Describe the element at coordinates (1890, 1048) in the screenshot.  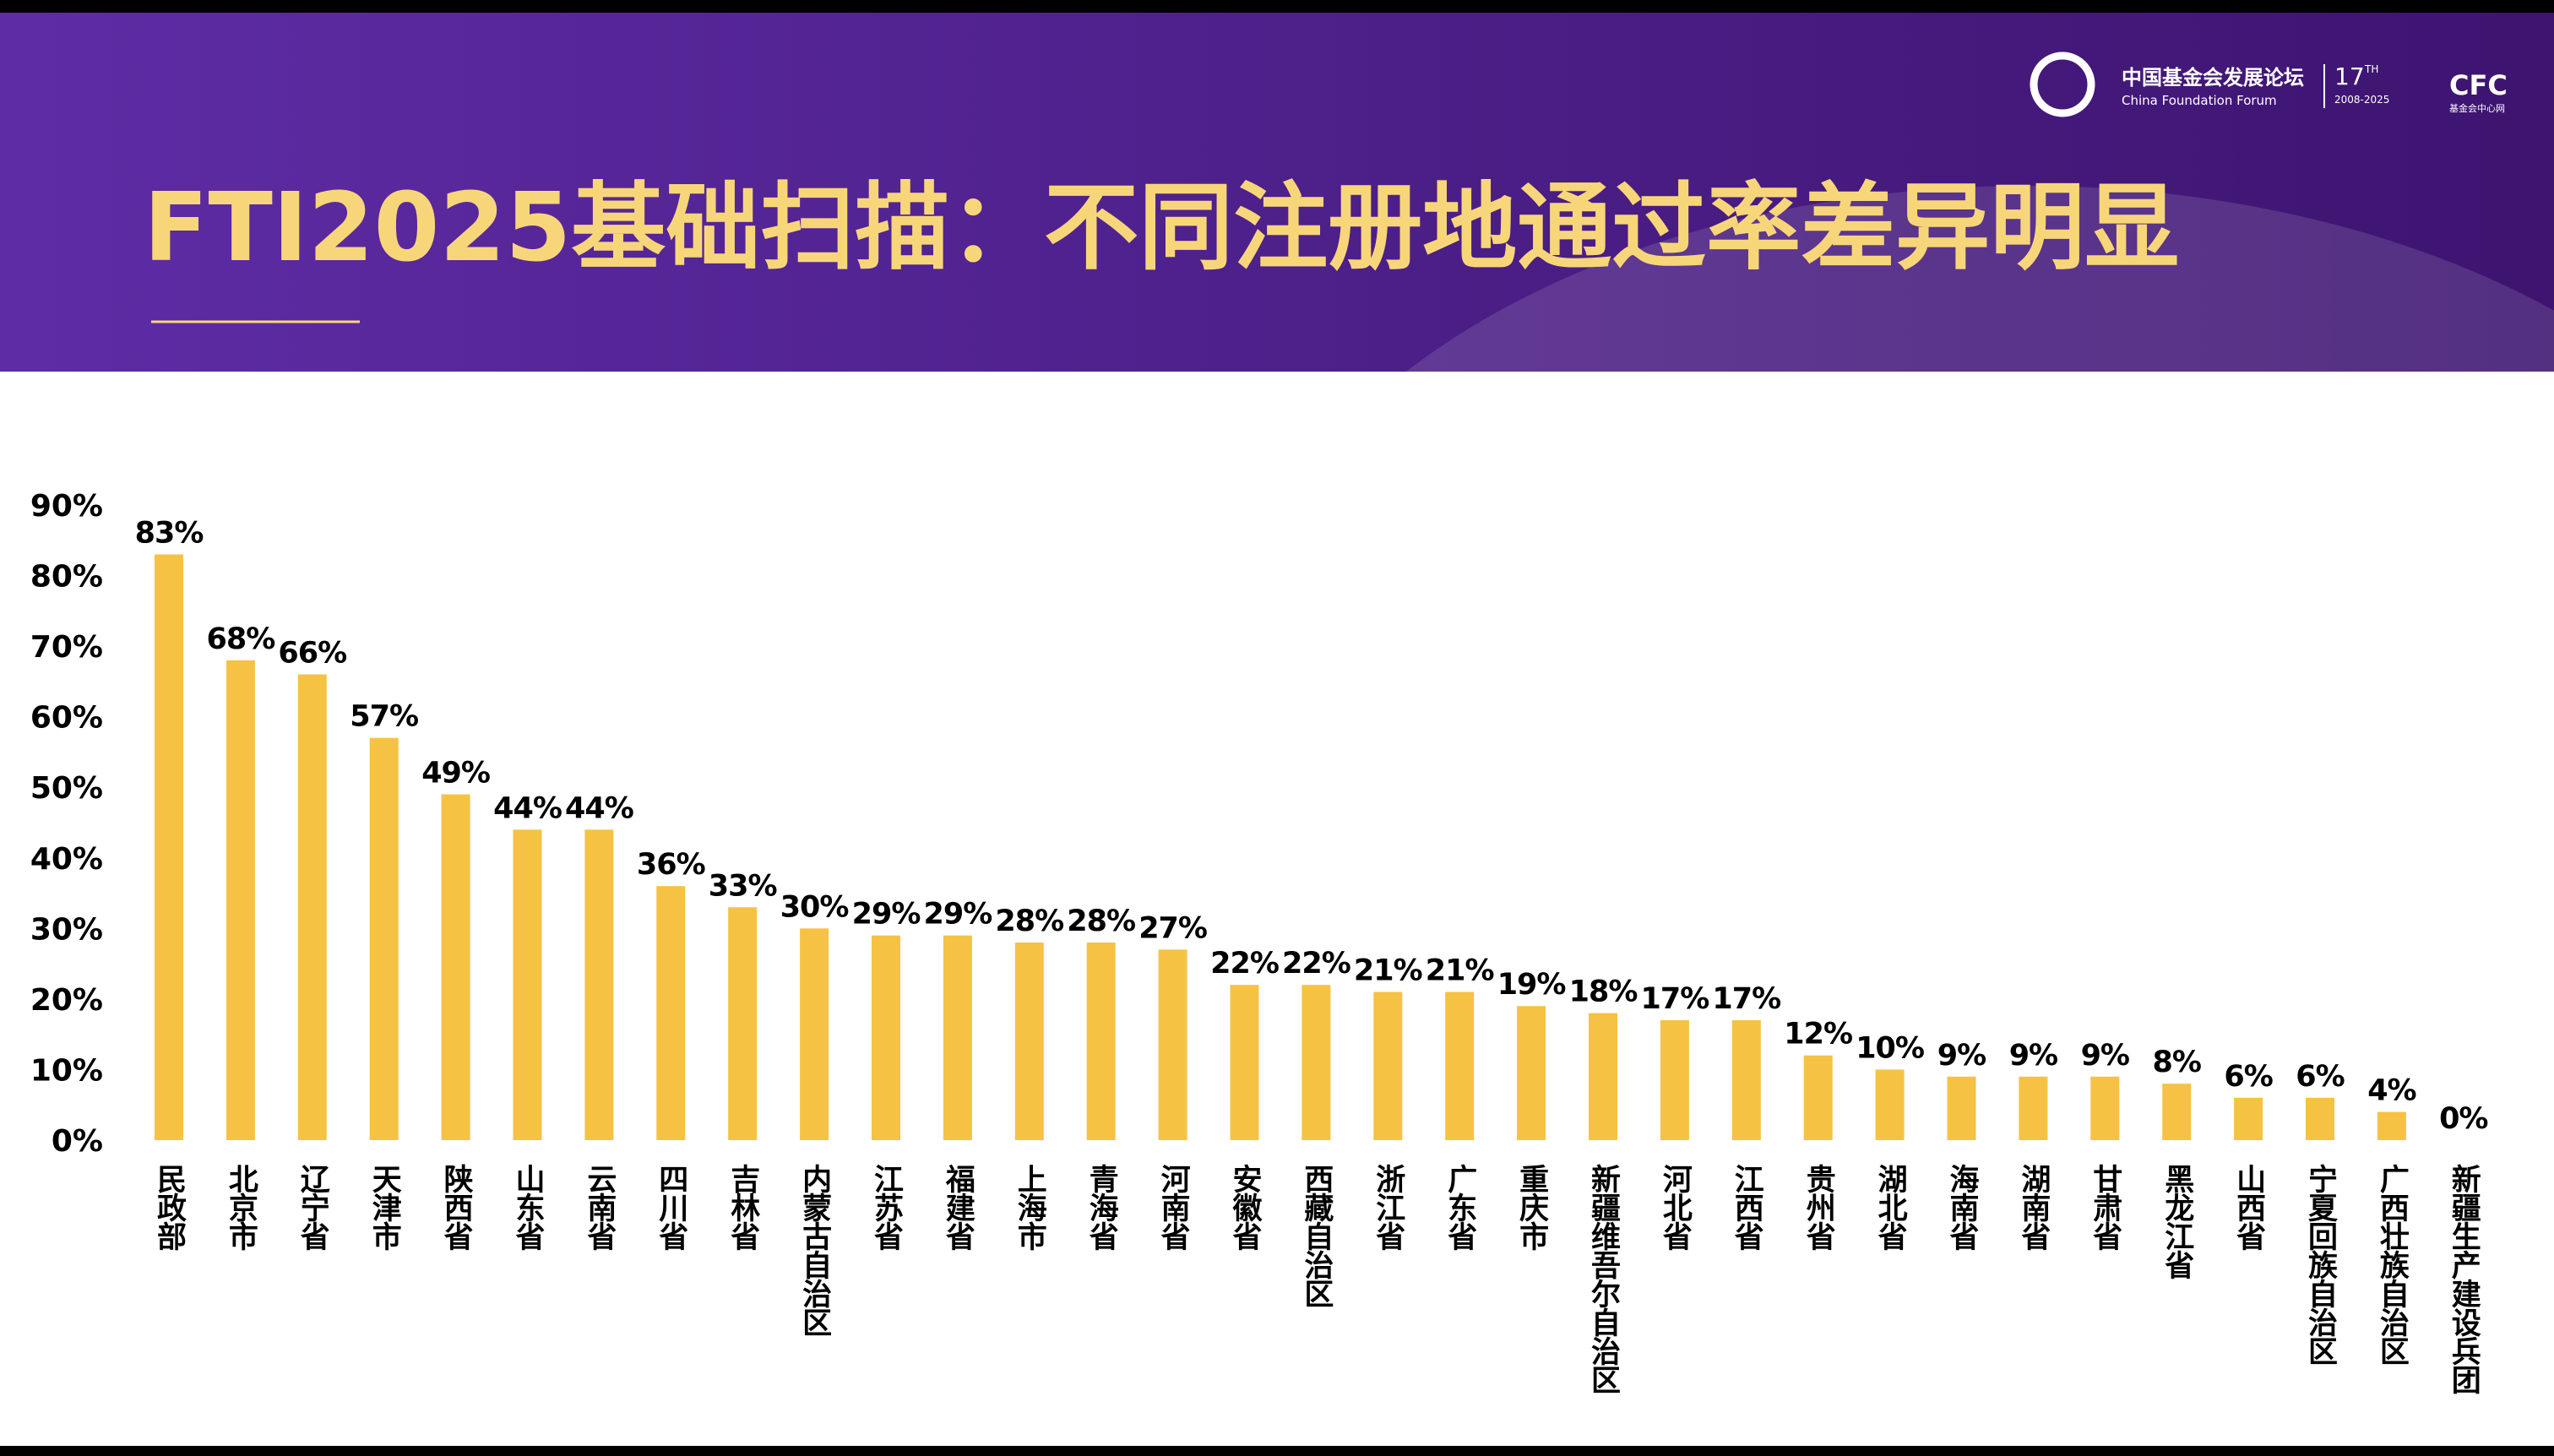
I see `data-label: 10%` at that location.